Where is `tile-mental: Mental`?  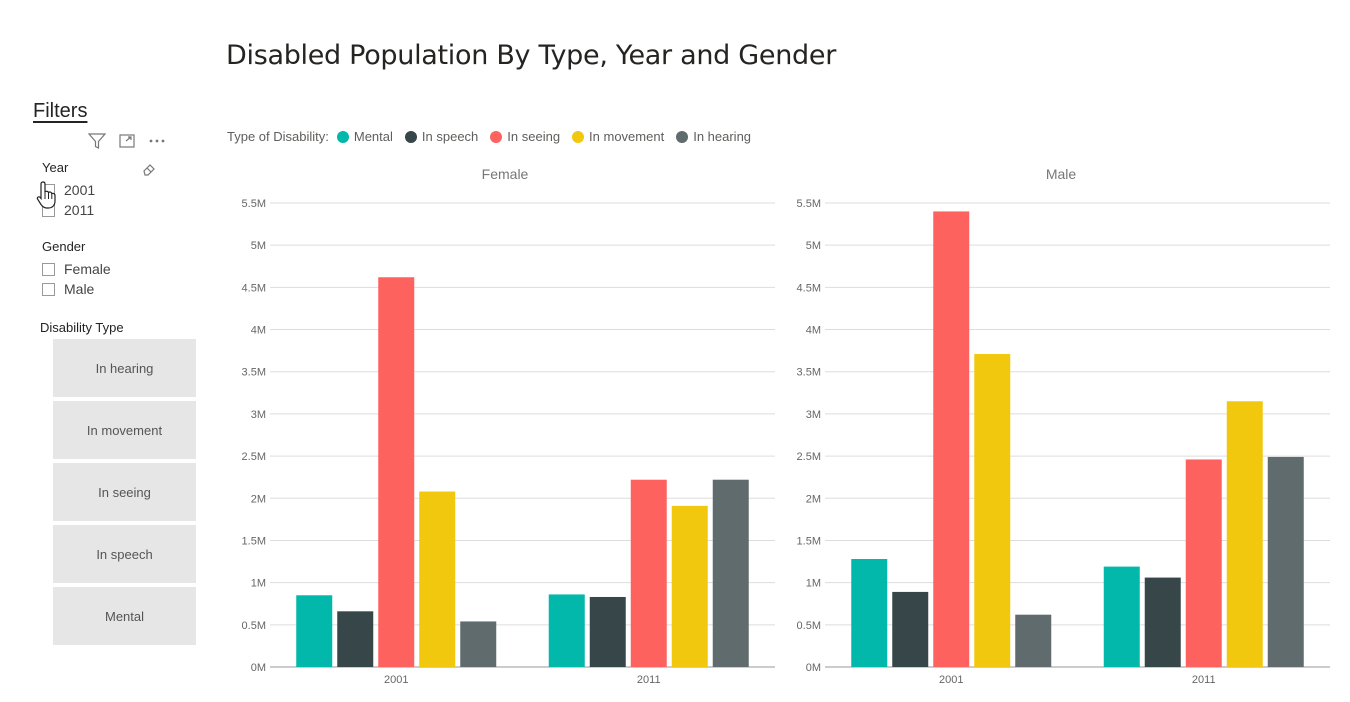
tile-mental: Mental is located at coordinates (124, 616).